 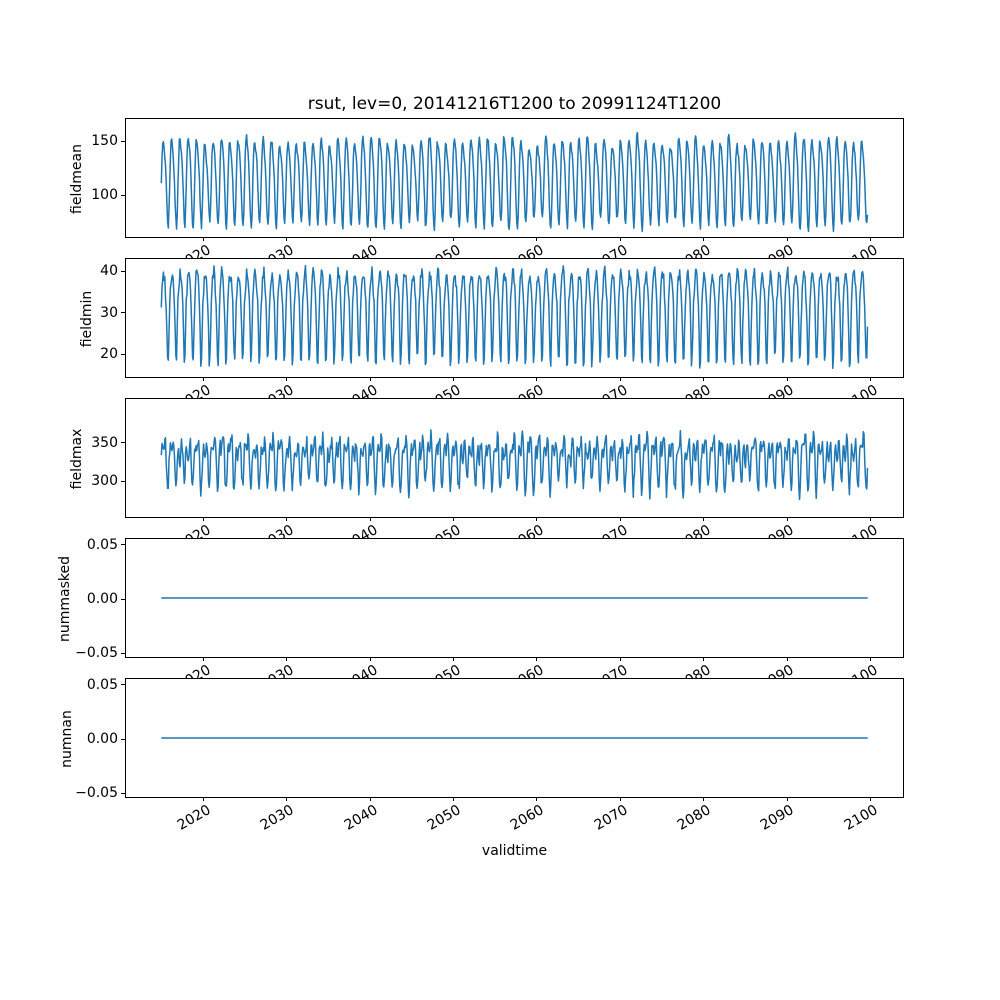 I want to click on x-tick-label: 2060, so click(x=527, y=818).